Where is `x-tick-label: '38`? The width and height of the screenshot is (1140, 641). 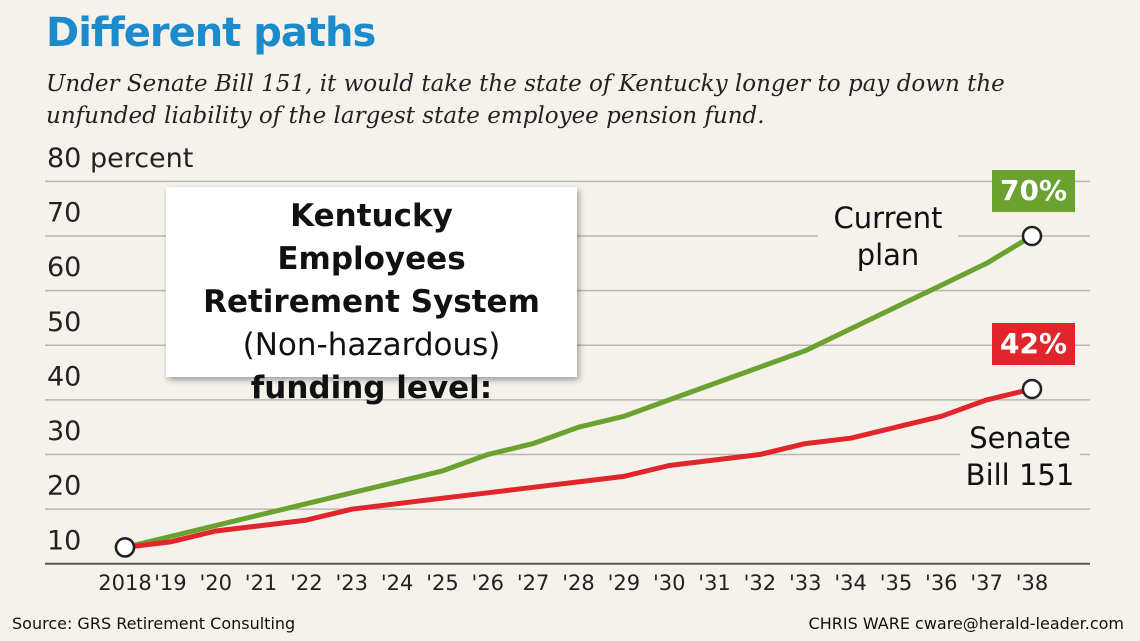
x-tick-label: '38 is located at coordinates (1032, 583).